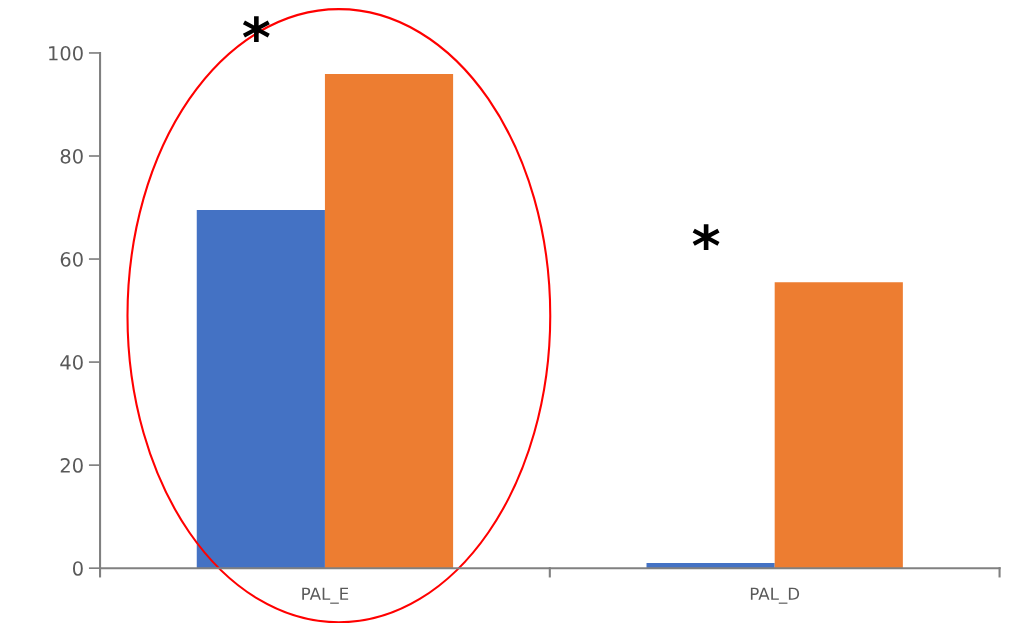 The height and width of the screenshot is (623, 1021). Describe the element at coordinates (775, 595) in the screenshot. I see `x-tick-label: PAL_D` at that location.